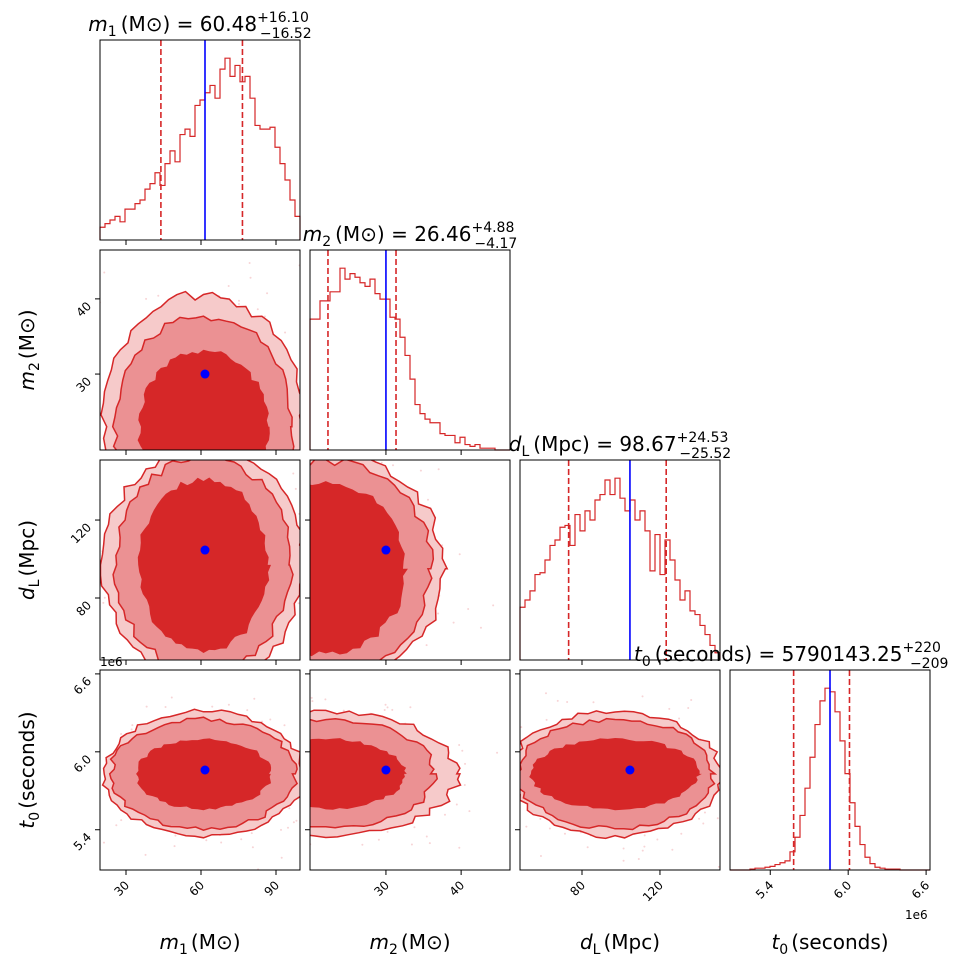  I want to click on xlabel-t0: t0 (seconds), so click(829, 944).